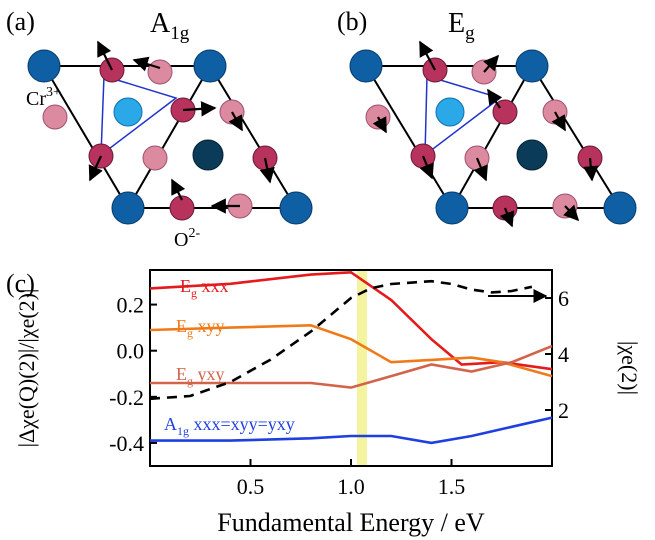  Describe the element at coordinates (126, 397) in the screenshot. I see `y-tick-label-left: -0.2` at that location.